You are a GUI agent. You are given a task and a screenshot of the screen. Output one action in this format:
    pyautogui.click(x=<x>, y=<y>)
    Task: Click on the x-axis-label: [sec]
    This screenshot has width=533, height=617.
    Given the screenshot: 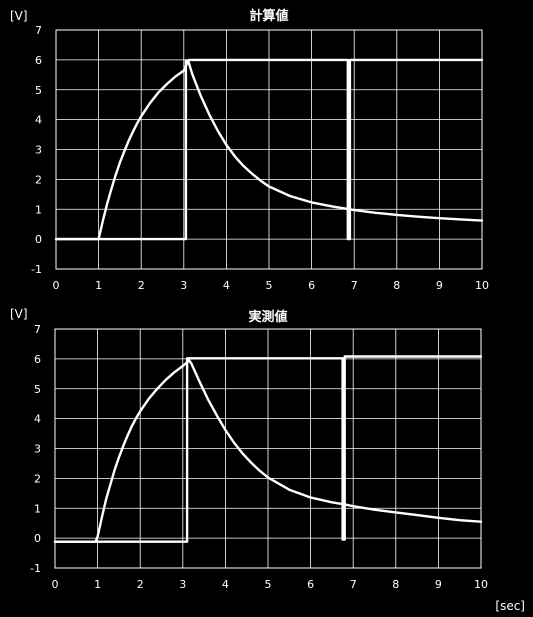 What is the action you would take?
    pyautogui.click(x=510, y=606)
    